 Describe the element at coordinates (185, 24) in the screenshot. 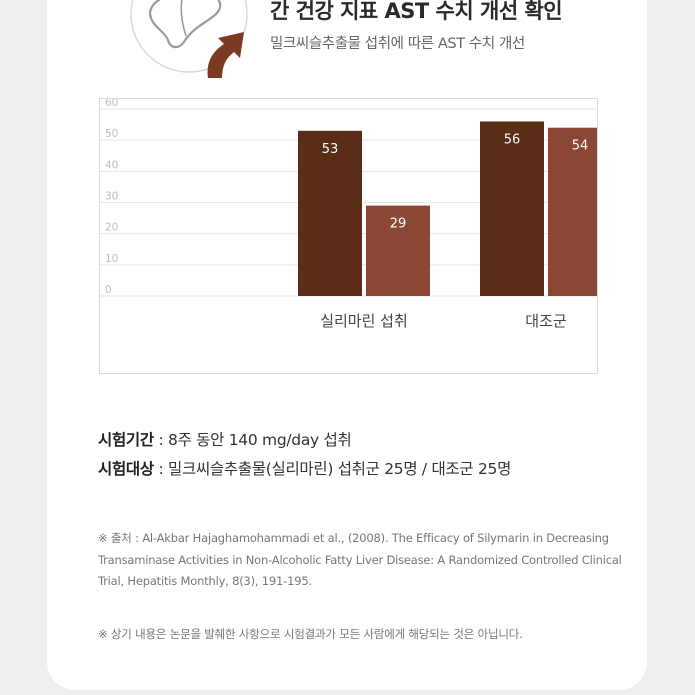

I see `liver-icon` at that location.